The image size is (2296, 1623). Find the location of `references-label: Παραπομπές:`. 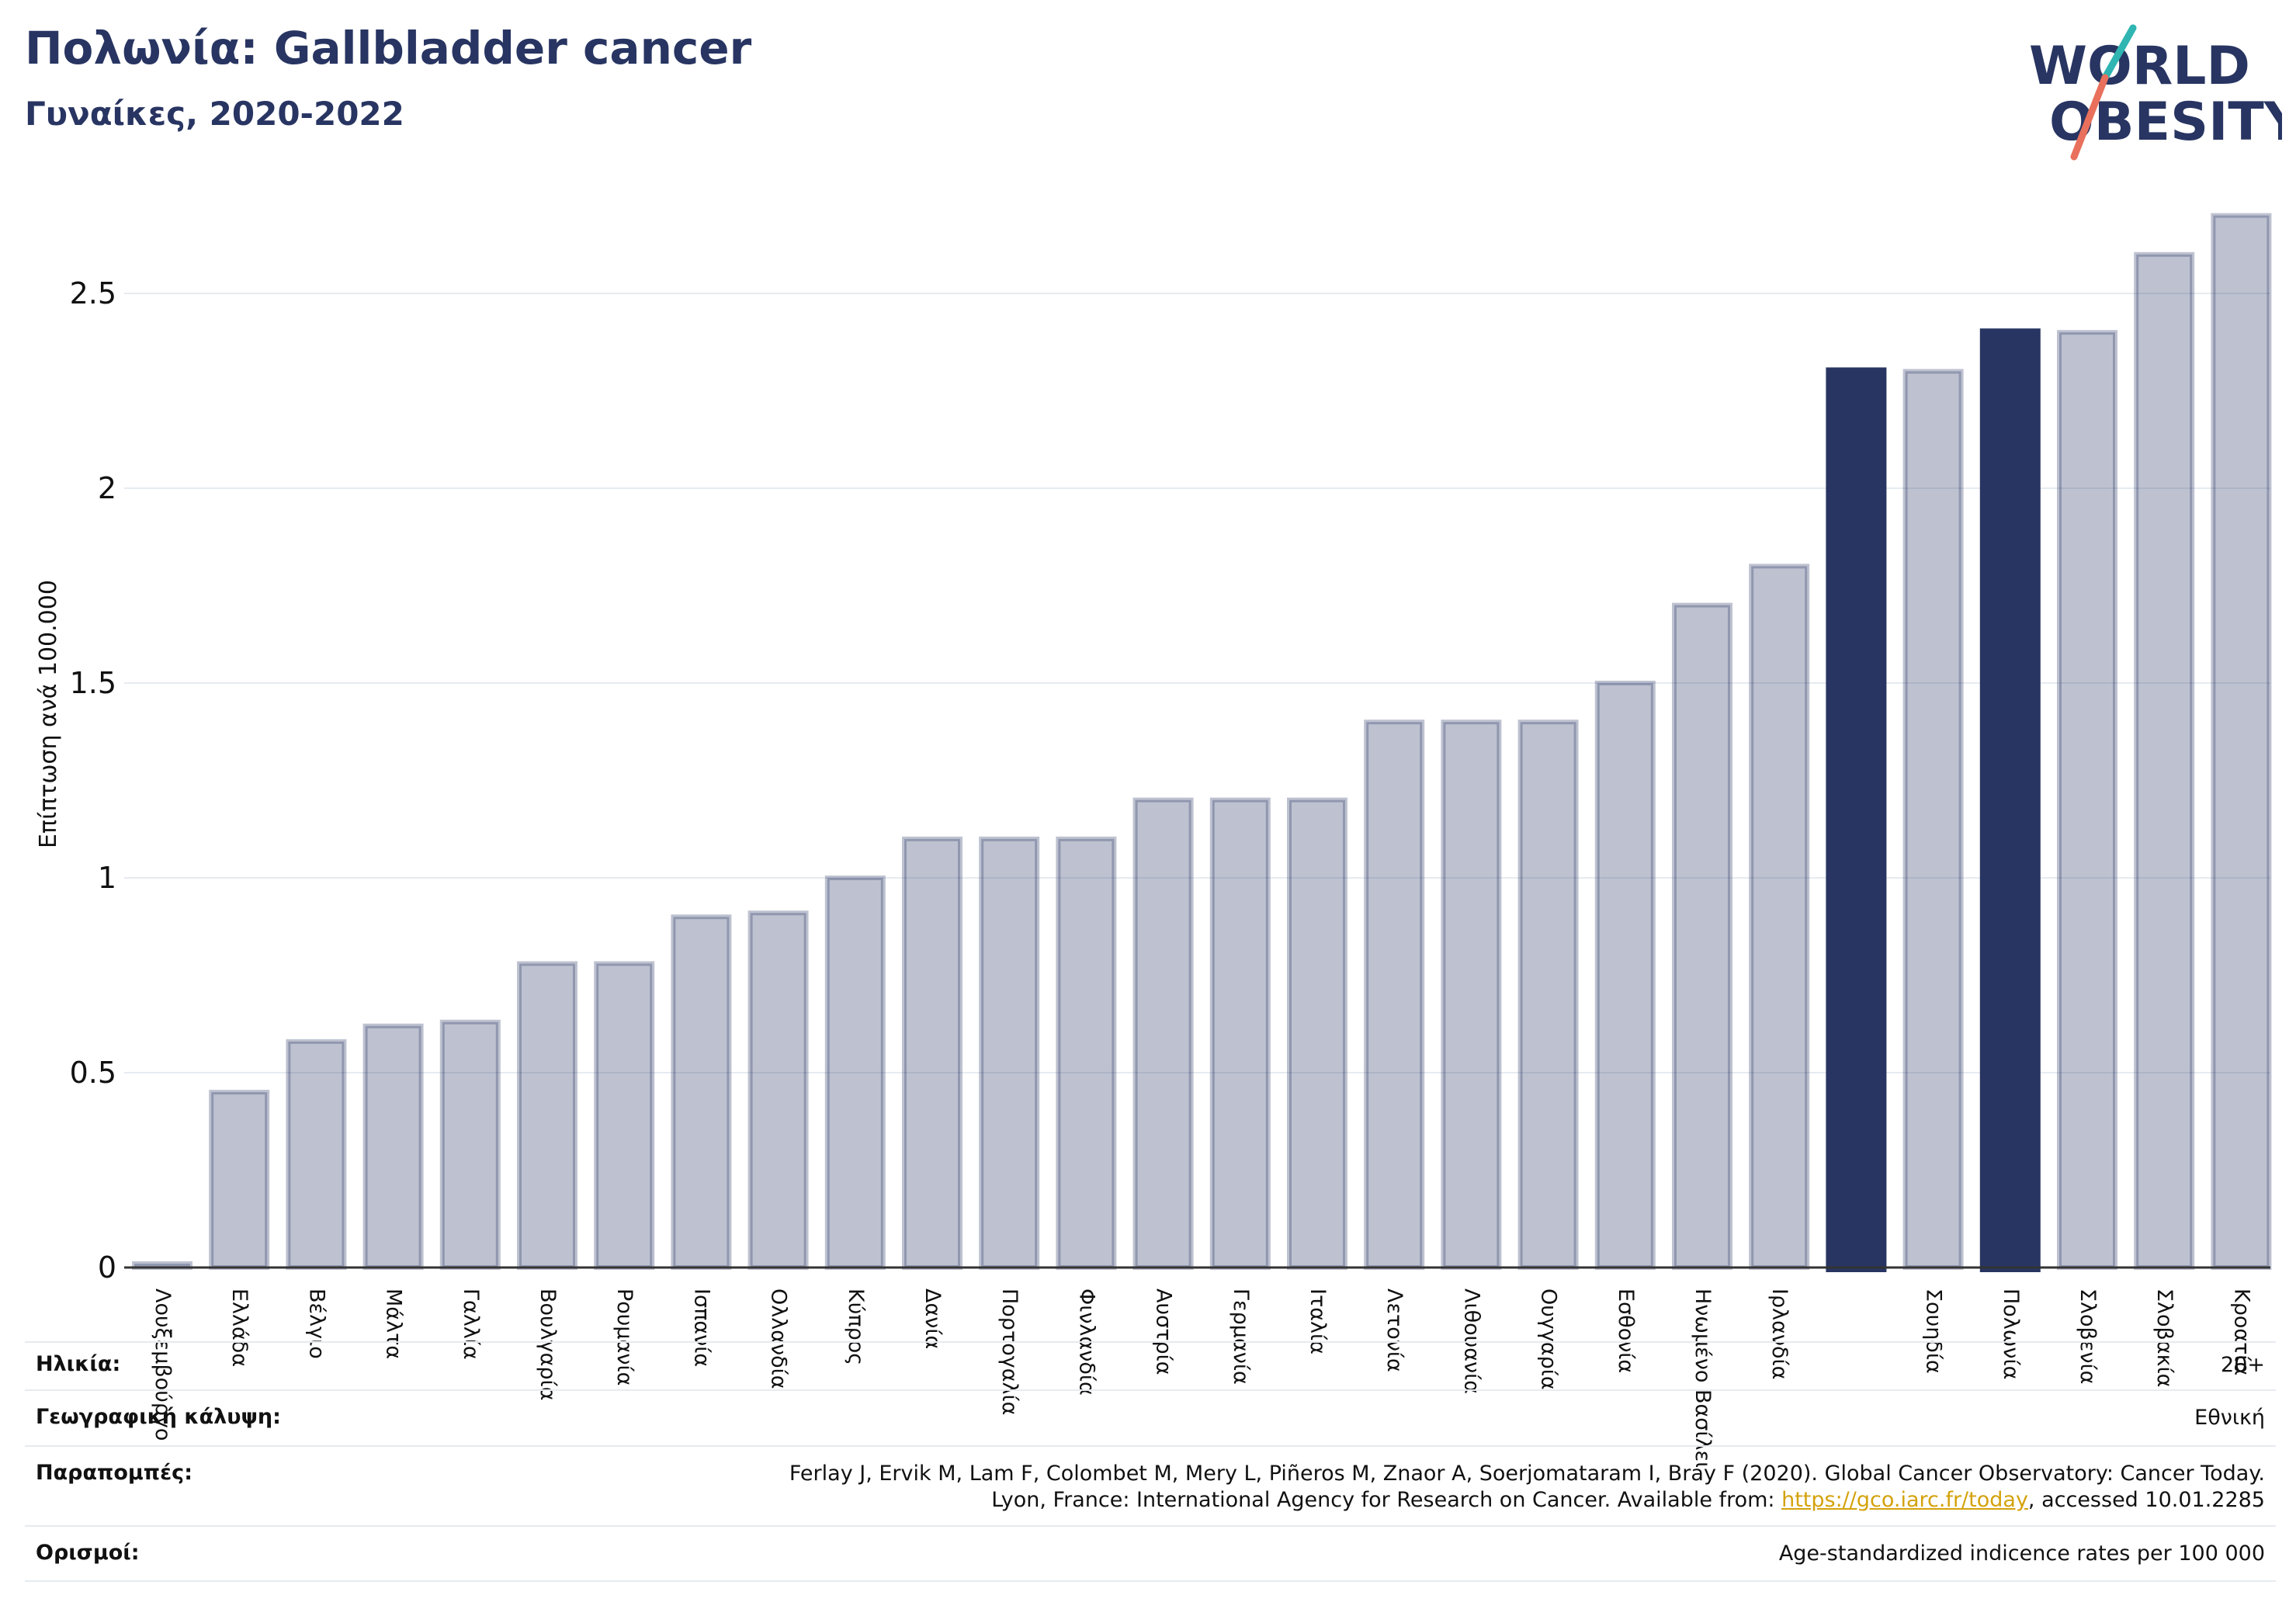

references-label: Παραπομπές: is located at coordinates (114, 1473).